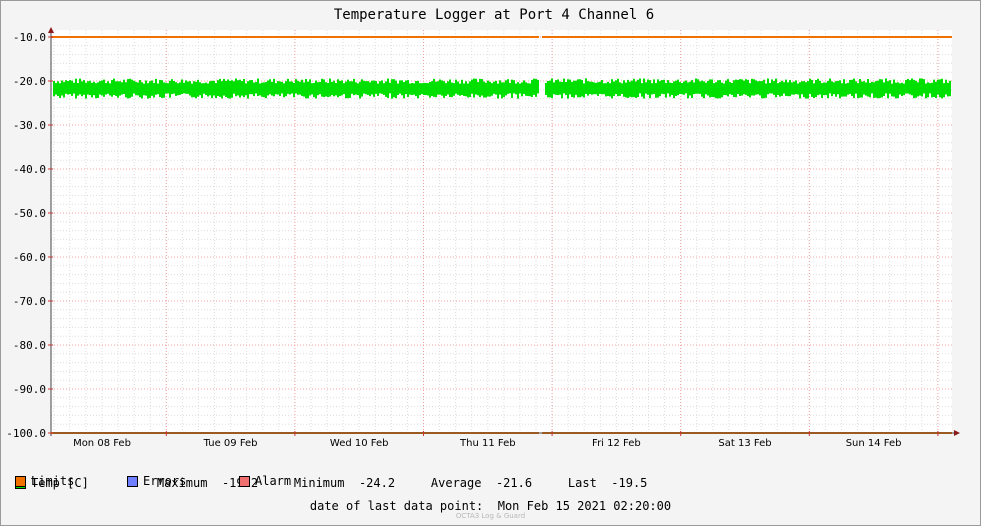 This screenshot has height=526, width=981. Describe the element at coordinates (456, 483) in the screenshot. I see `stat-average-label: Average` at that location.